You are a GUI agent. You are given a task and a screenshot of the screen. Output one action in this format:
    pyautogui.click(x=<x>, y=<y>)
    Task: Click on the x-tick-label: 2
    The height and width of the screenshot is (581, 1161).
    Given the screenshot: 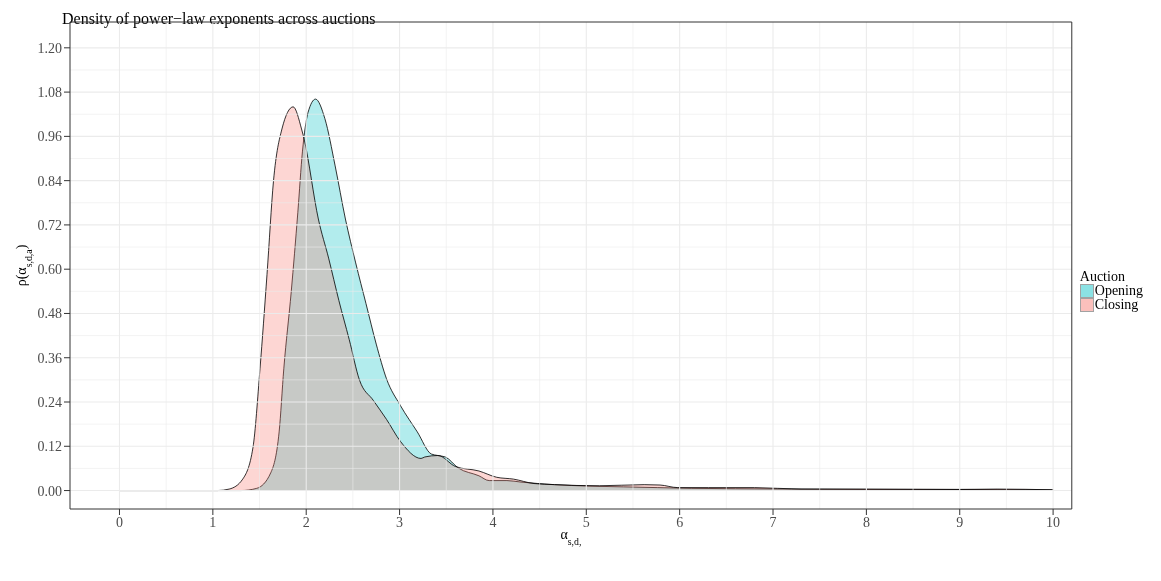 What is the action you would take?
    pyautogui.click(x=306, y=522)
    